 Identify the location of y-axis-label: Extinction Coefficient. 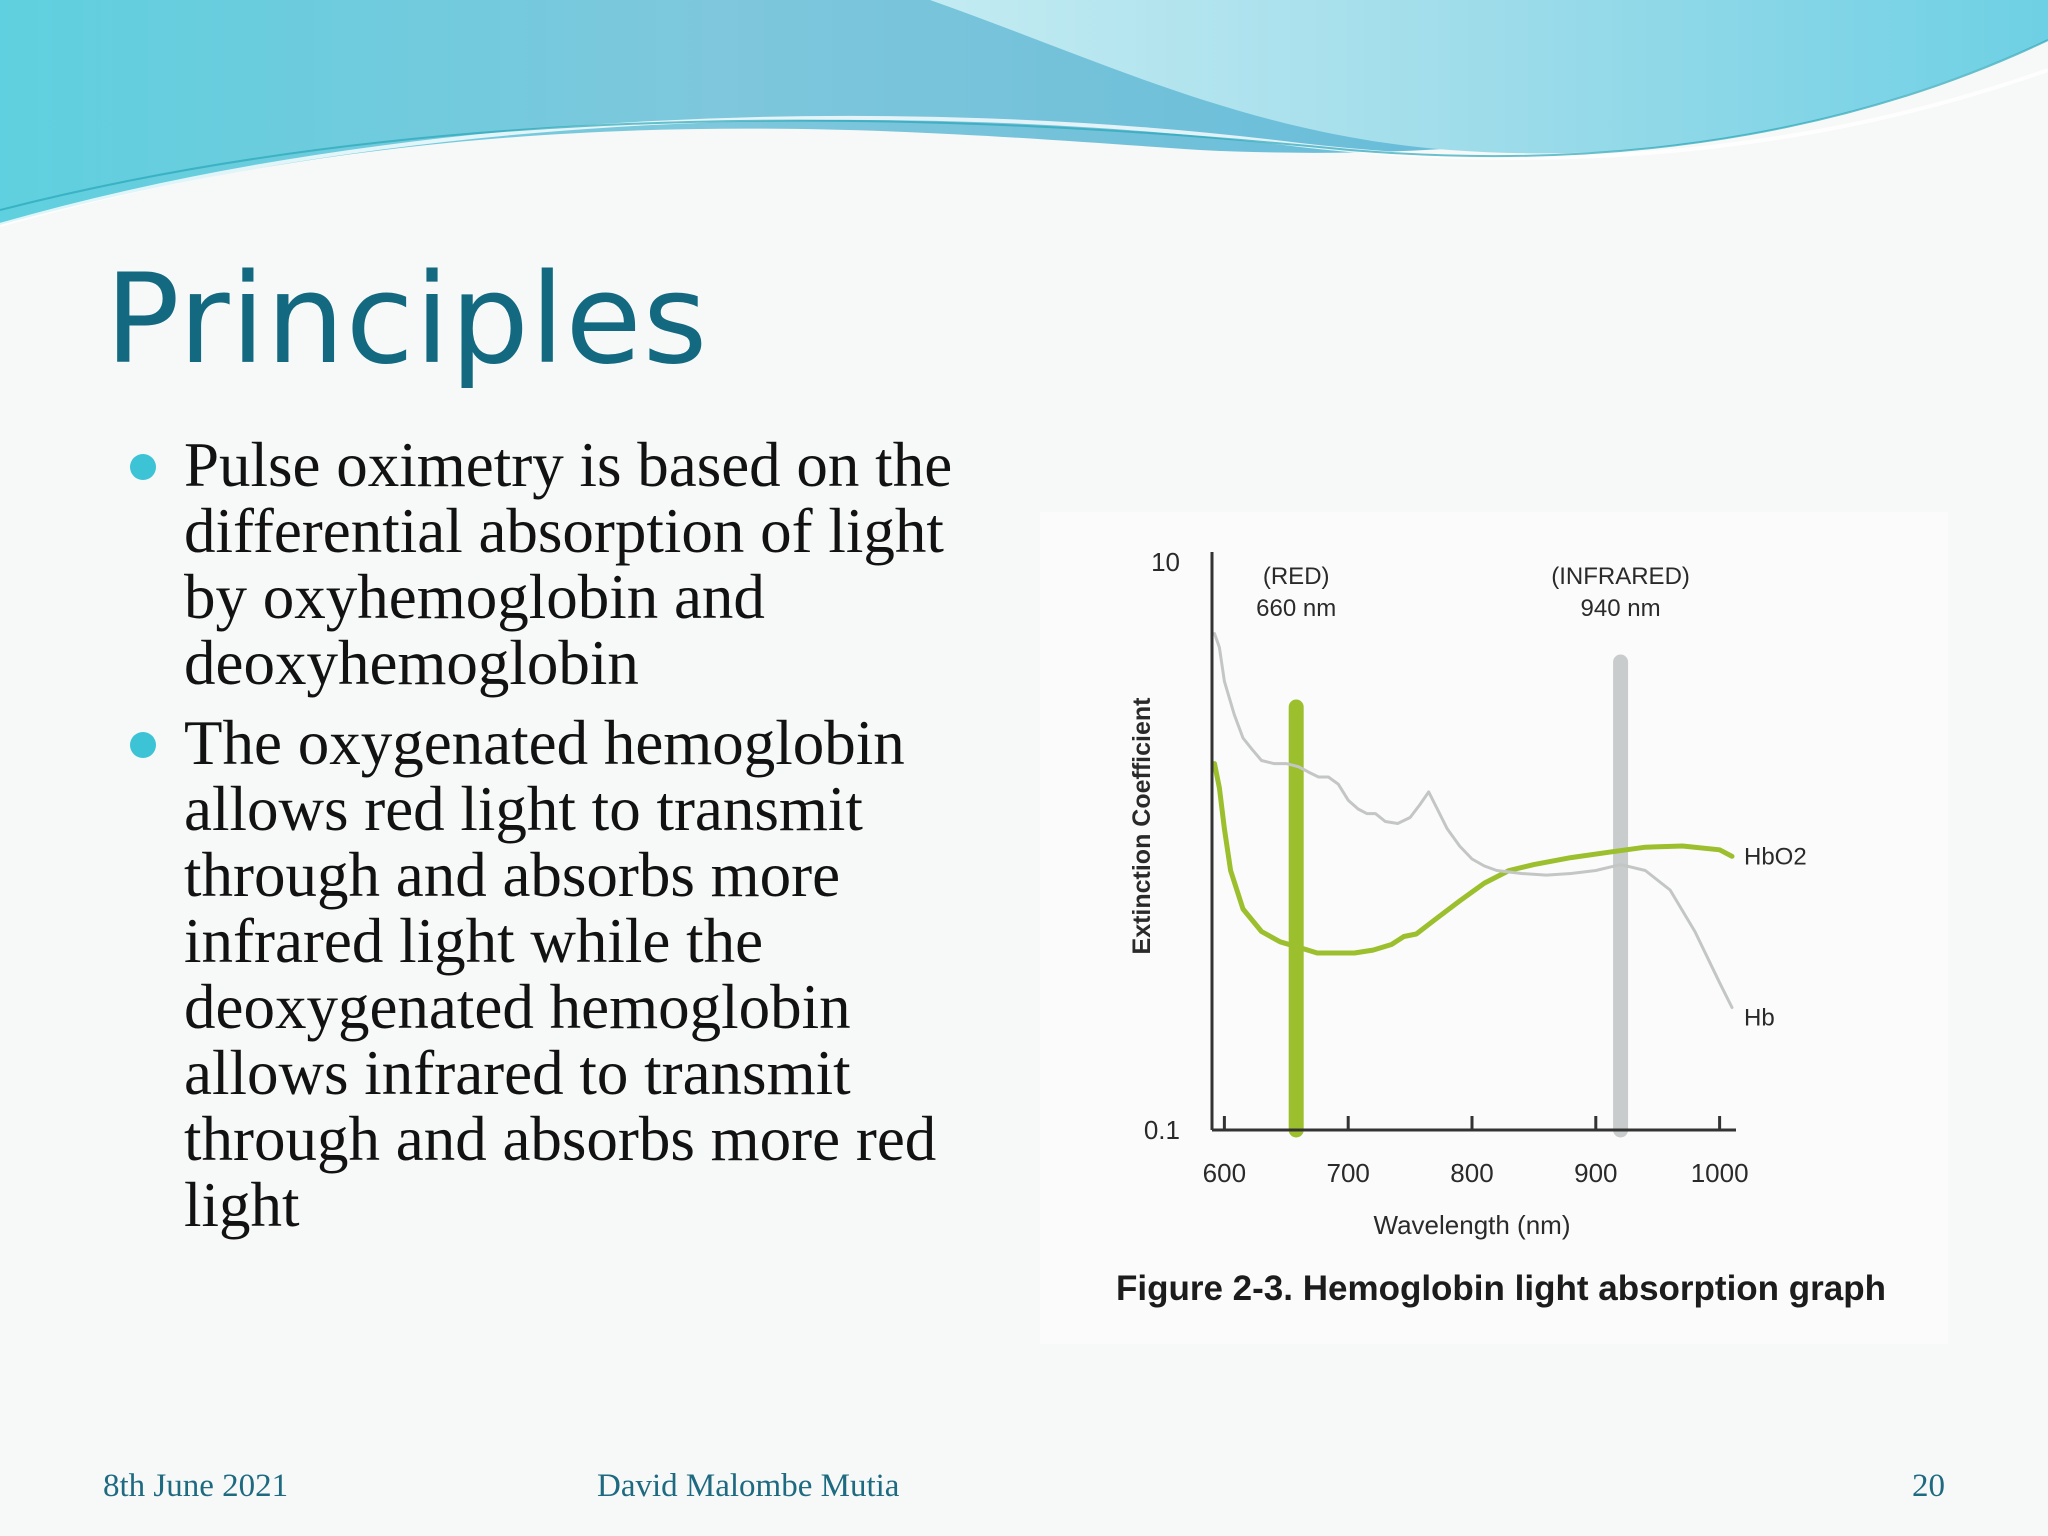
(1142, 826).